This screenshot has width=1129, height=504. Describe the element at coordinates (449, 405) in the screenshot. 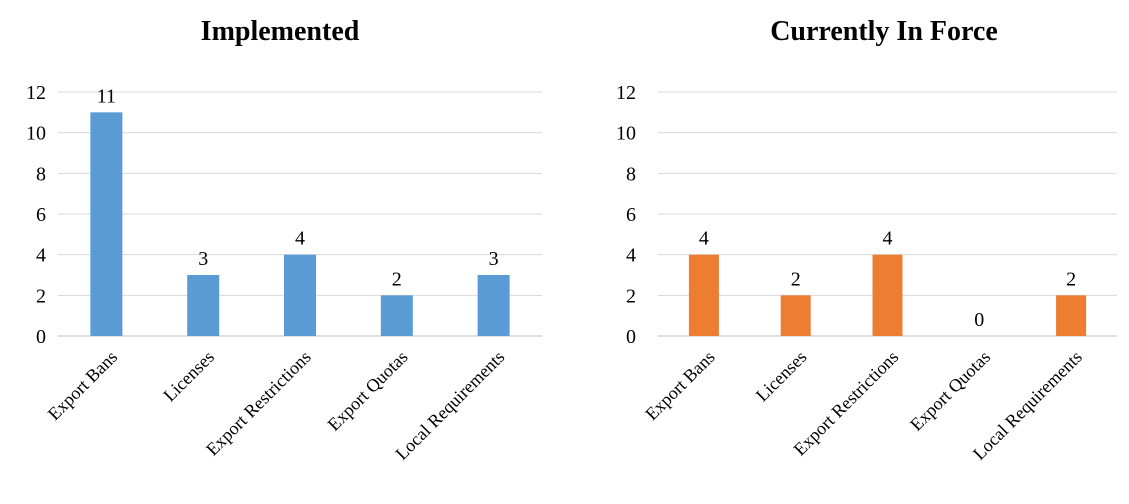

I see `x-category-label: Local Requirements` at that location.